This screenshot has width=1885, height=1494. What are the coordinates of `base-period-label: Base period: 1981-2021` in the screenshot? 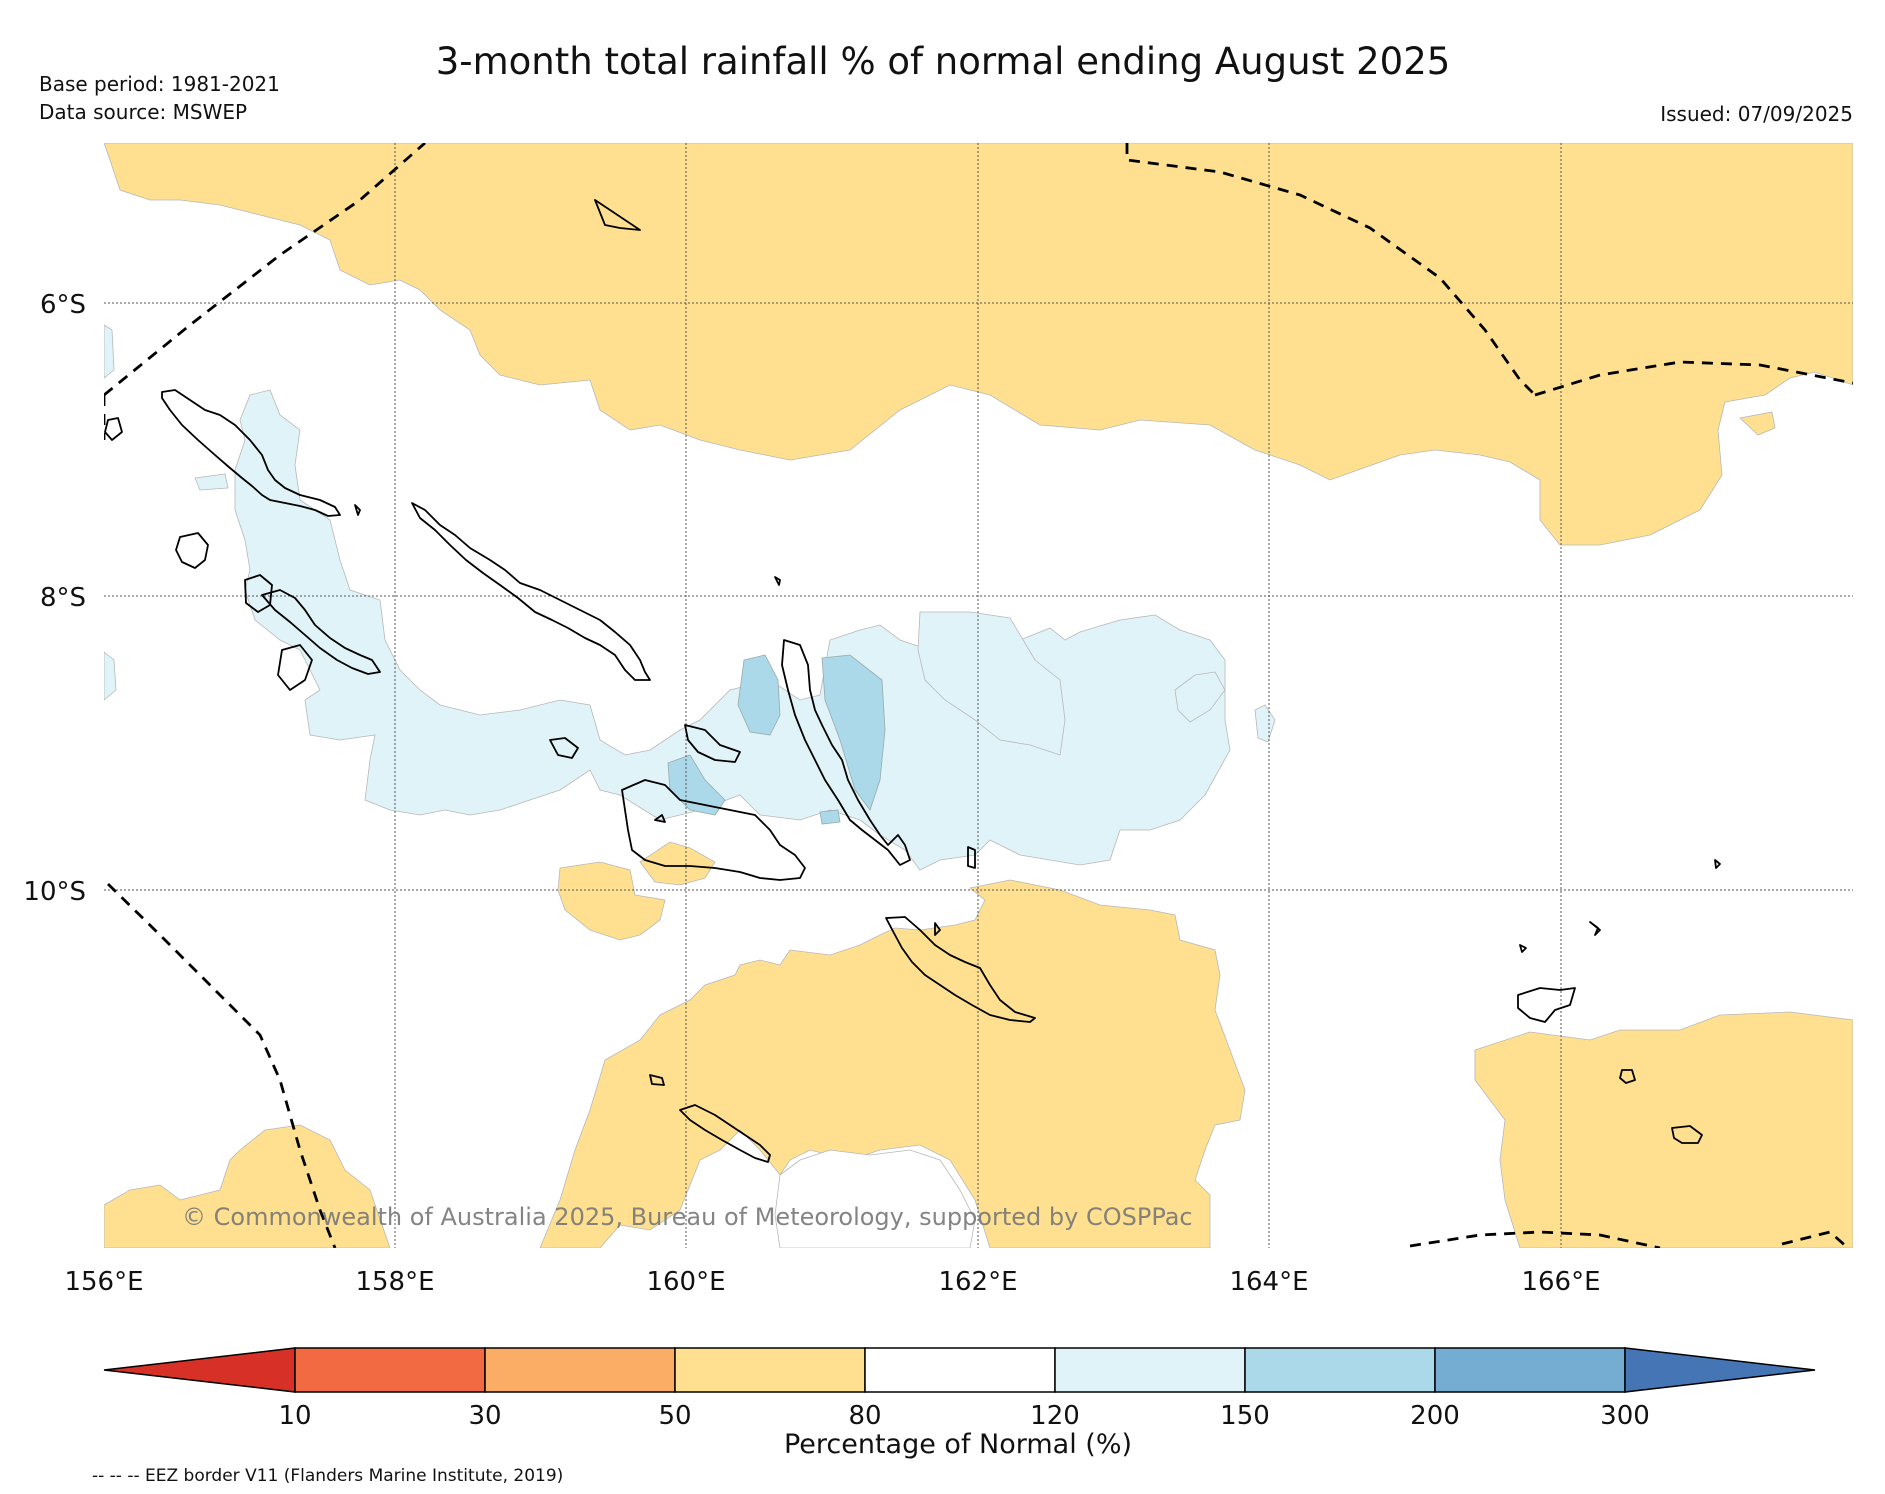 It's located at (159, 84).